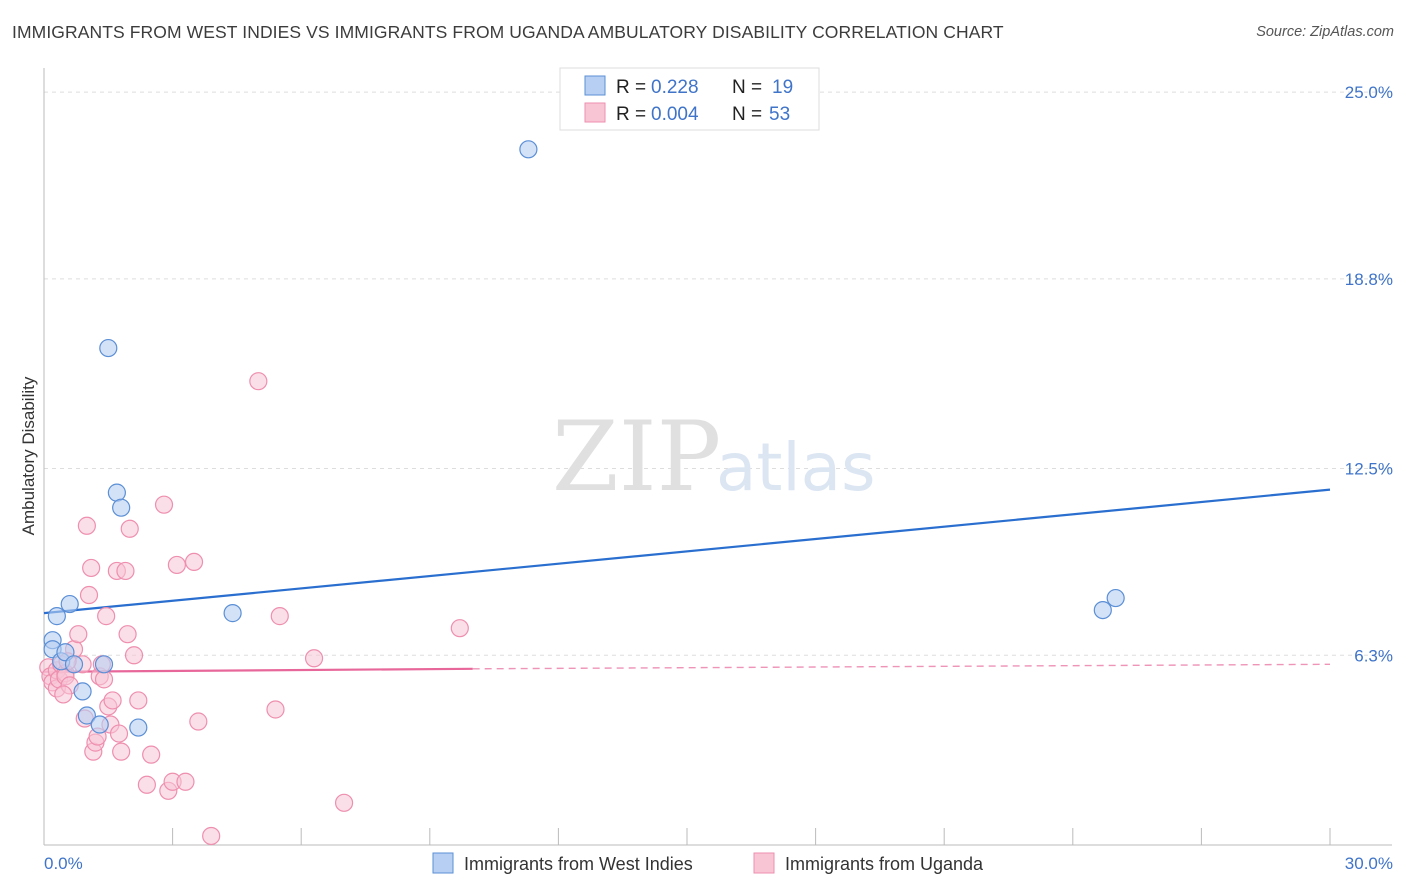 Image resolution: width=1406 pixels, height=892 pixels. What do you see at coordinates (63, 863) in the screenshot?
I see `x-tick-label-min: 0.0%` at bounding box center [63, 863].